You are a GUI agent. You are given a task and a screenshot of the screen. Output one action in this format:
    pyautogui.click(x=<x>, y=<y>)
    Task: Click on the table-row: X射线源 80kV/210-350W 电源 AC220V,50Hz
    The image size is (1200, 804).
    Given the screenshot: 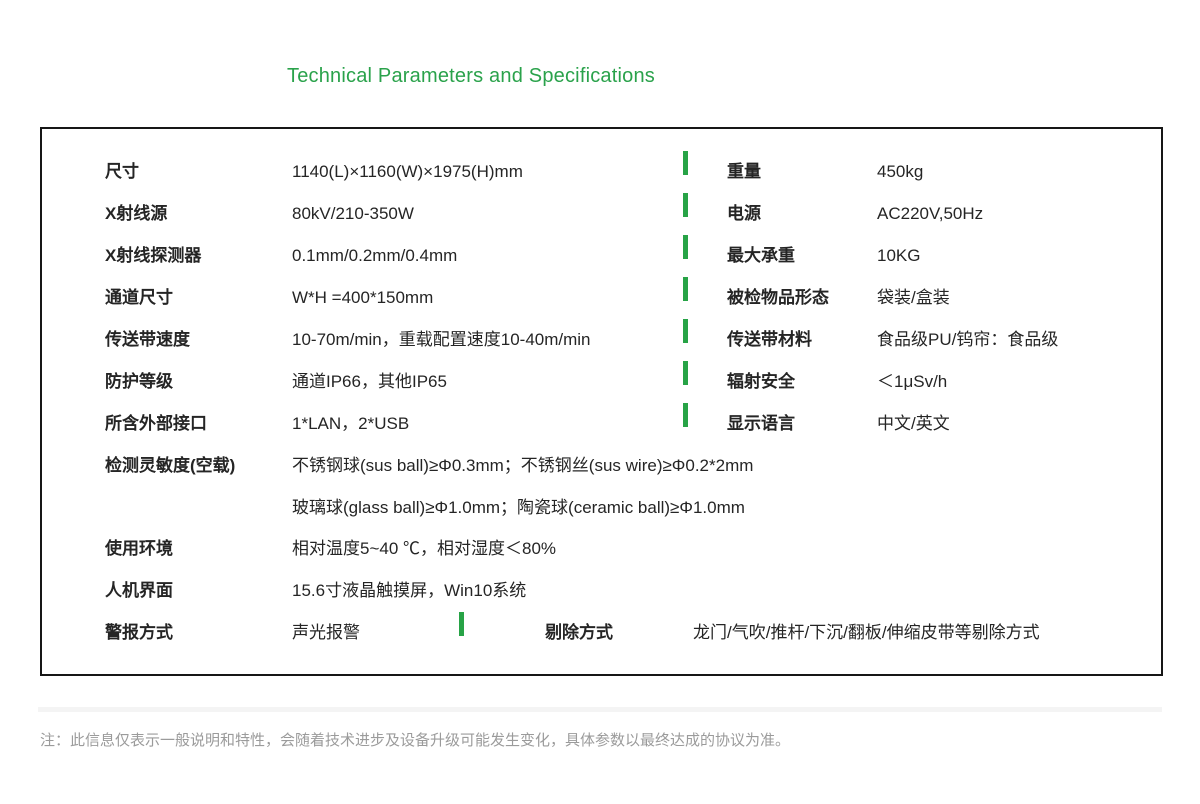 What is the action you would take?
    pyautogui.click(x=601, y=214)
    